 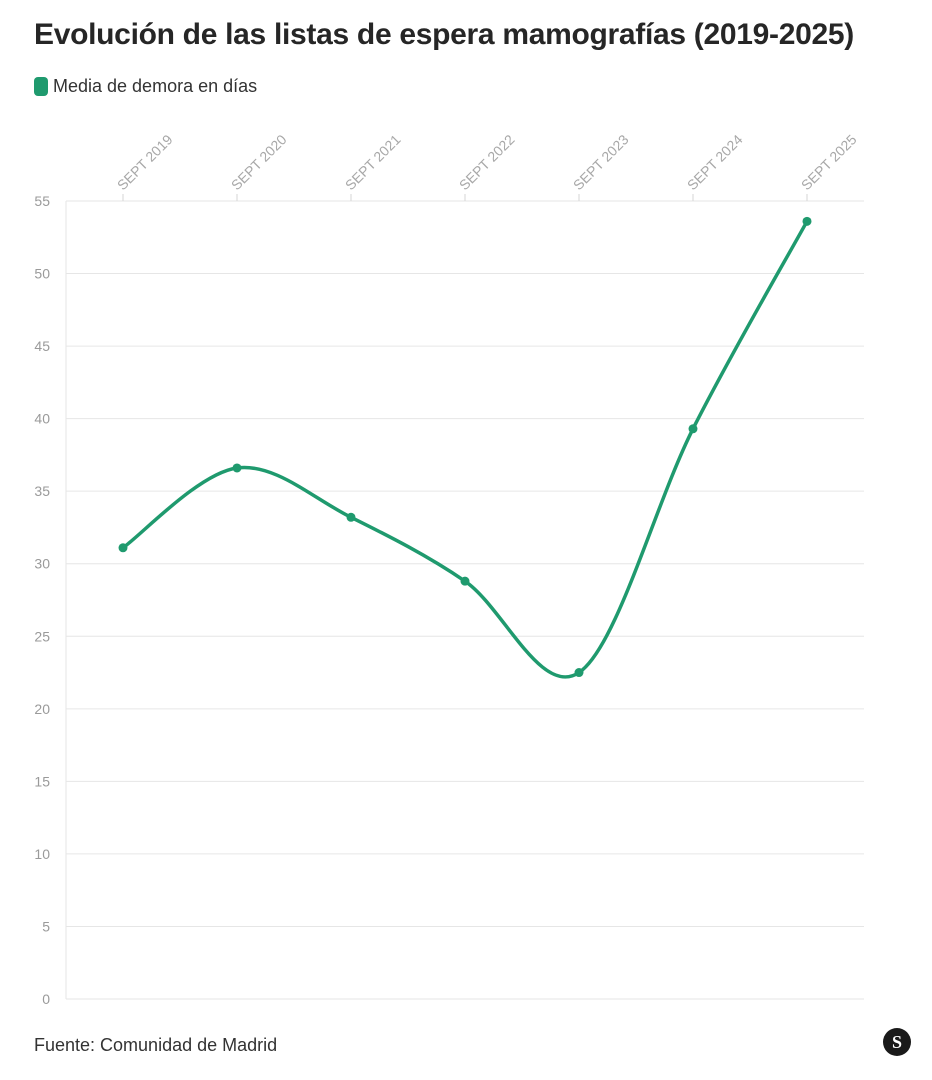 I want to click on y-tick-label: 15, so click(x=42, y=781).